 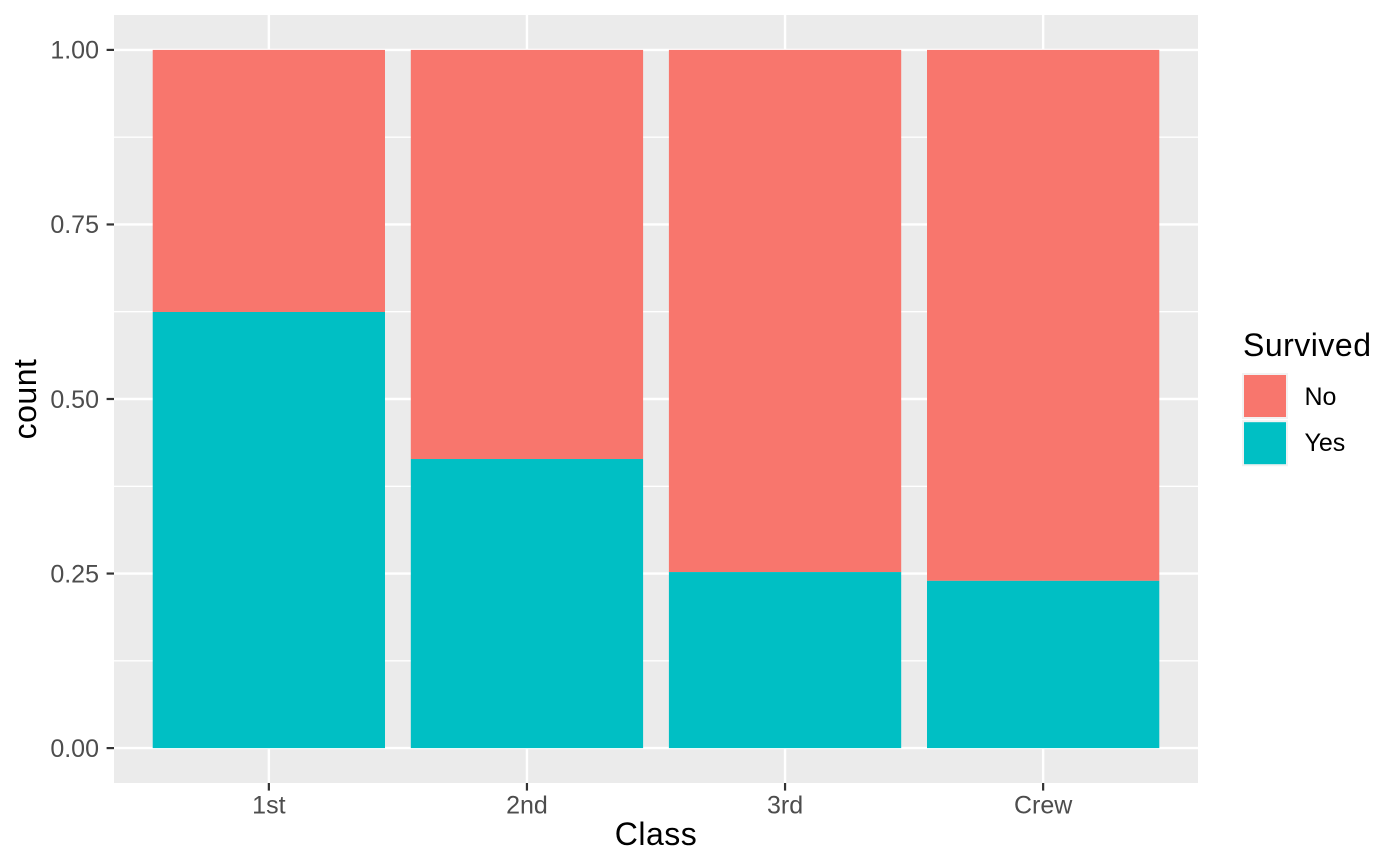 What do you see at coordinates (74, 574) in the screenshot?
I see `svg-text: 0.25` at bounding box center [74, 574].